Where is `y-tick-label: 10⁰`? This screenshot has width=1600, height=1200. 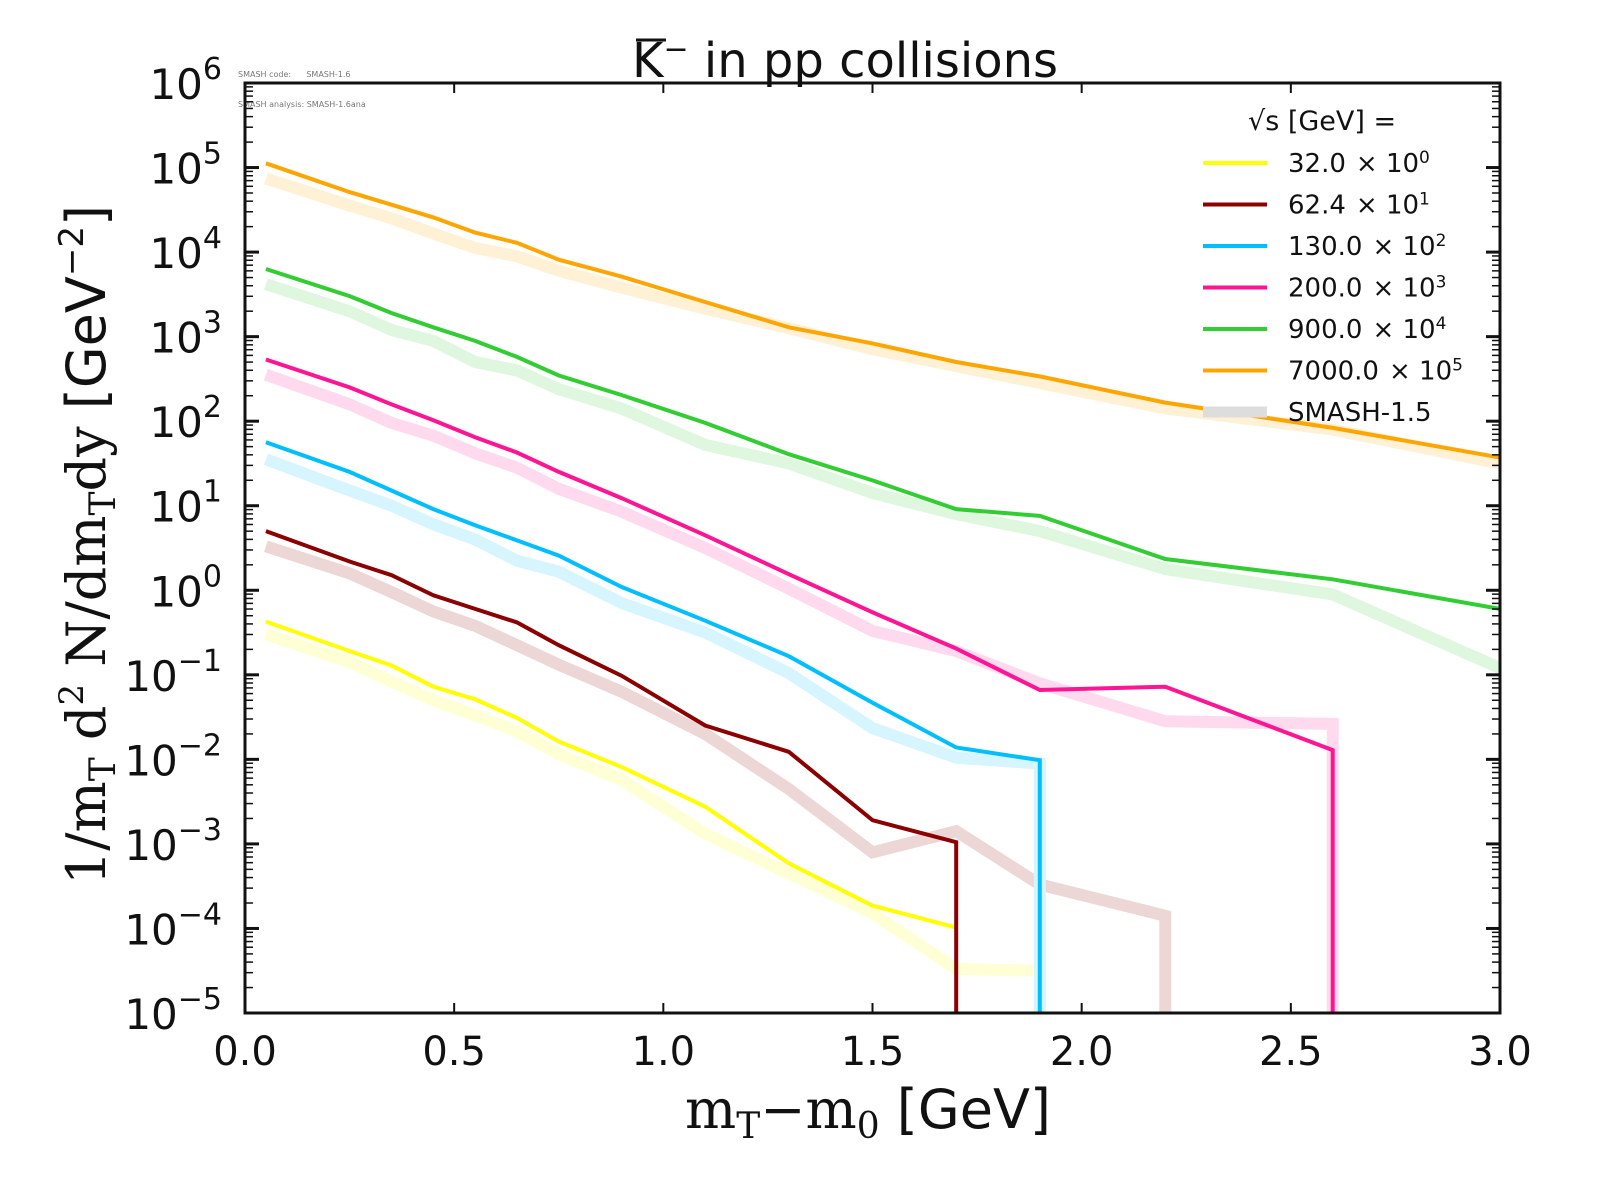
y-tick-label: 10⁰ is located at coordinates (185, 587).